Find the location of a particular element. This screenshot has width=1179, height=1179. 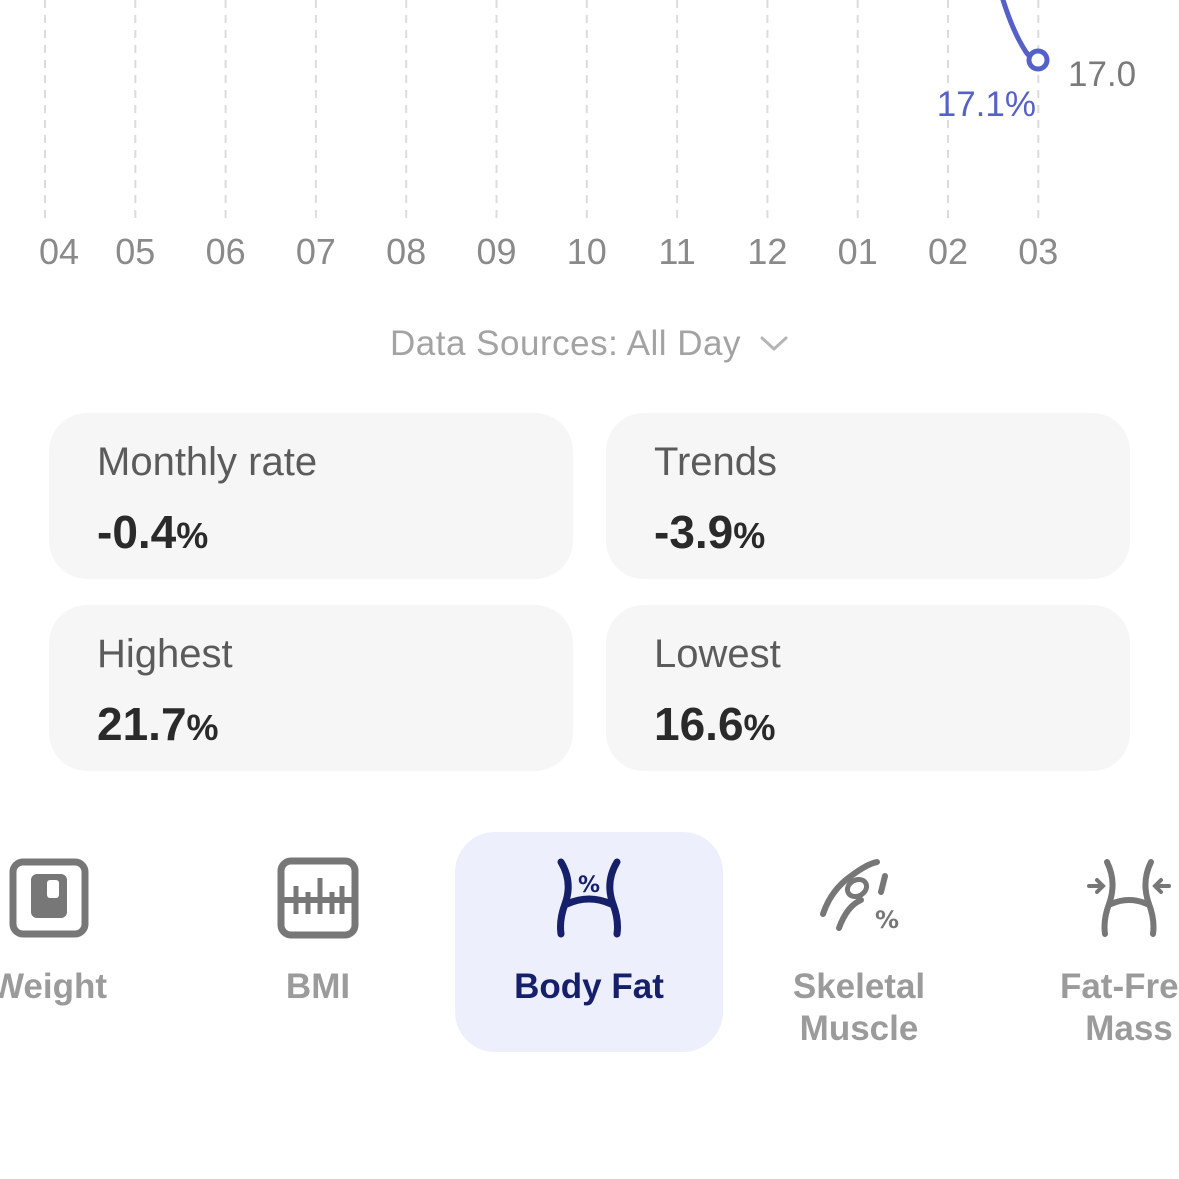

x-tick-label: 03 is located at coordinates (1038, 251).